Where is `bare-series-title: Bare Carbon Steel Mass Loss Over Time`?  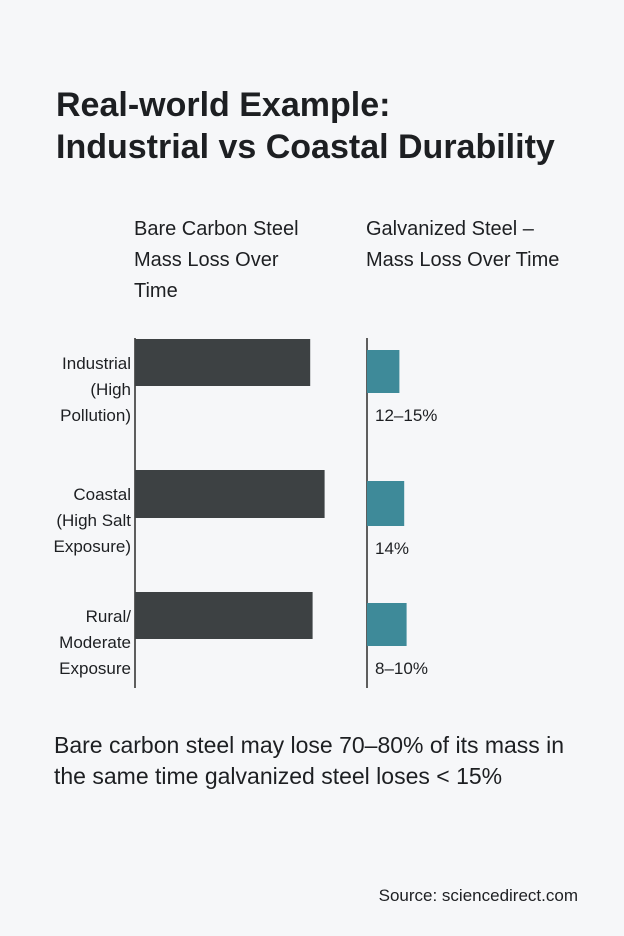 bare-series-title: Bare Carbon Steel Mass Loss Over Time is located at coordinates (234, 260).